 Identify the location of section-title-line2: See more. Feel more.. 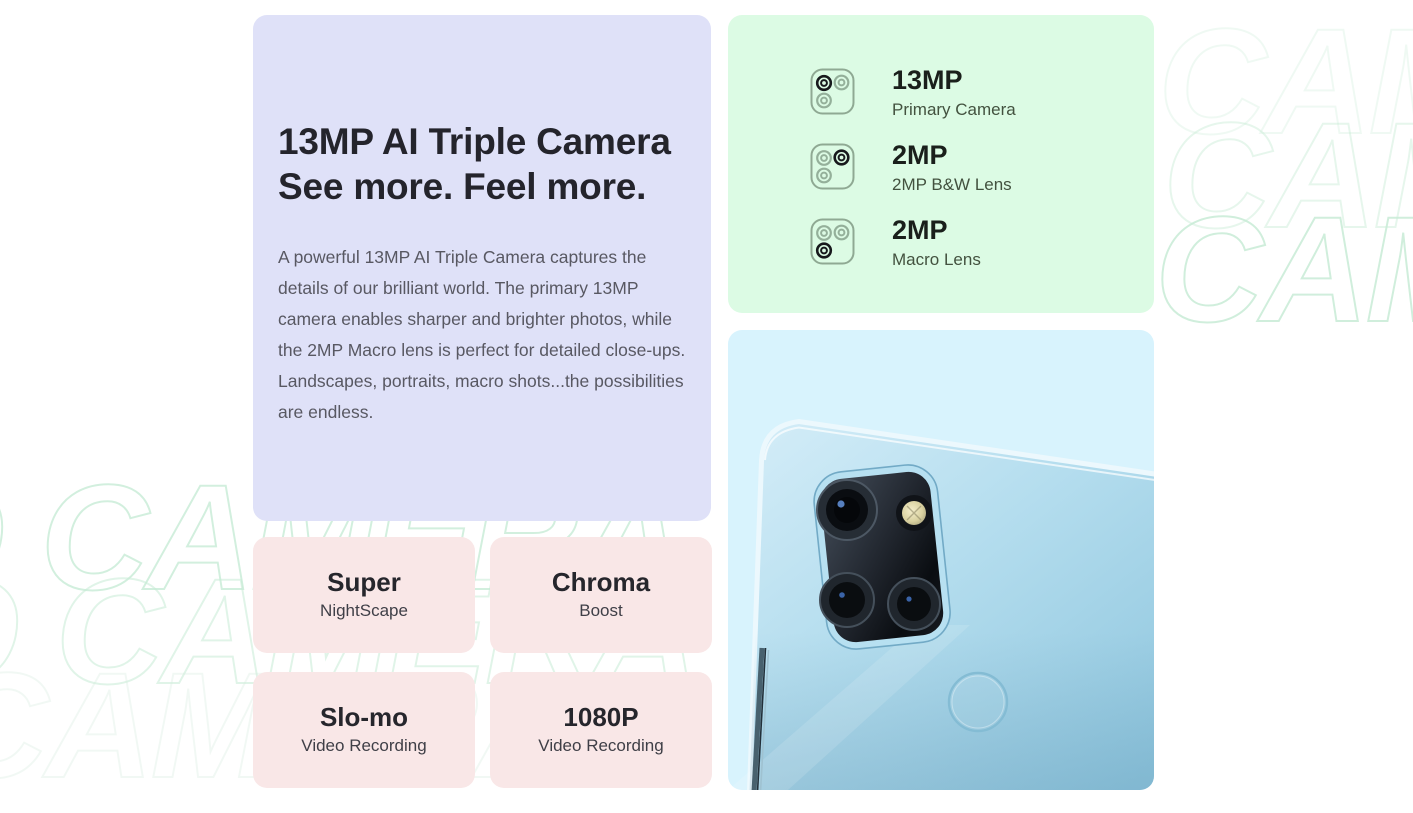
(462, 186).